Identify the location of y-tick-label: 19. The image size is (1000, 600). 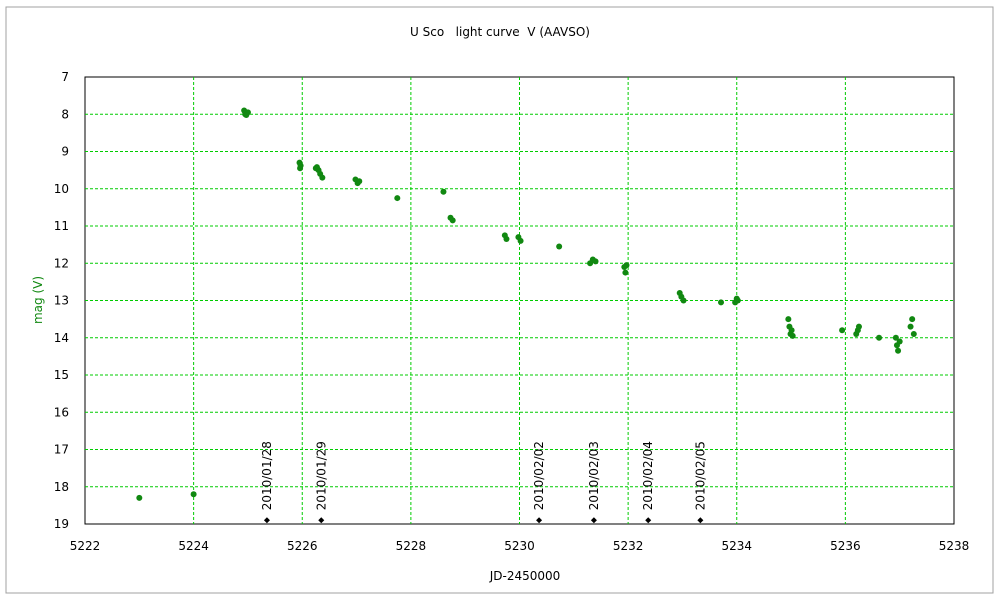
(61, 524).